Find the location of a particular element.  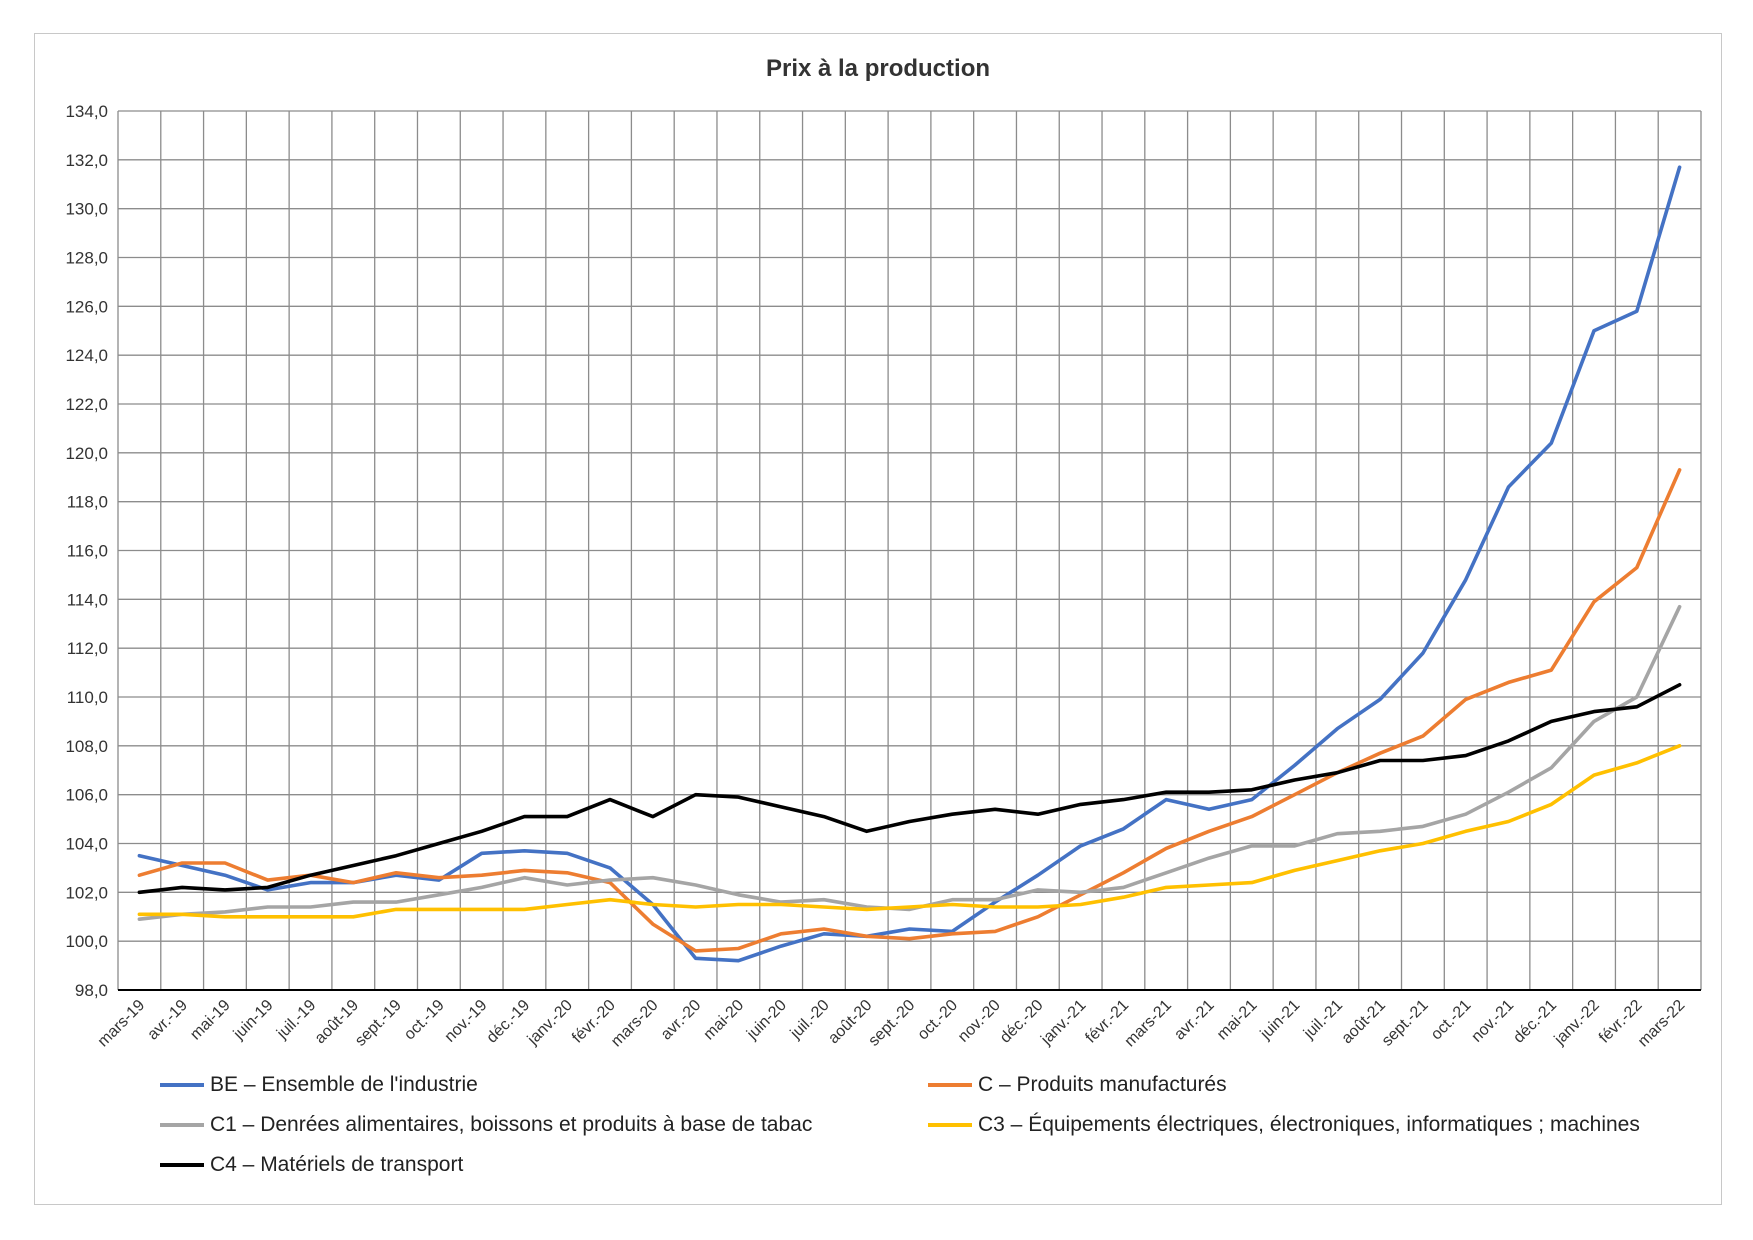

legend-label: BE – Ensemble de l'industrie is located at coordinates (344, 1084).